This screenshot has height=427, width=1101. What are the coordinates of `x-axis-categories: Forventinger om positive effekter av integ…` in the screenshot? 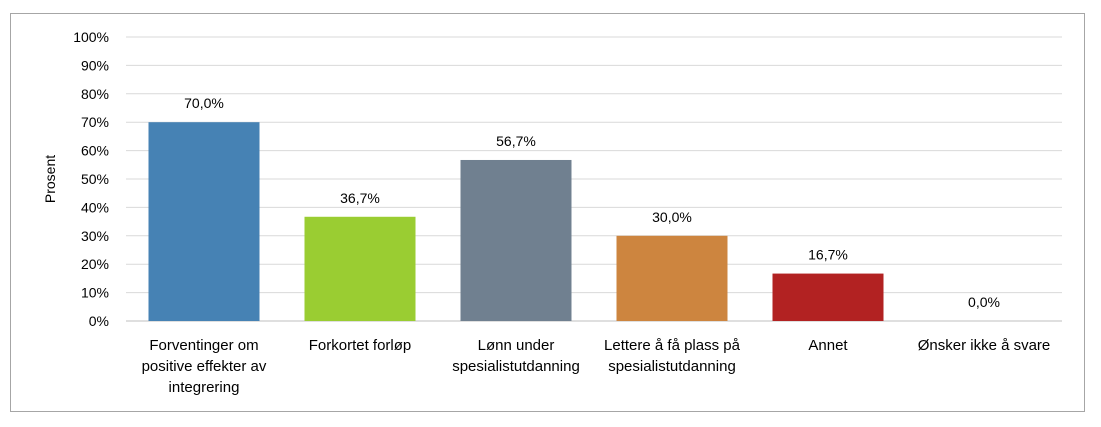 It's located at (596, 366).